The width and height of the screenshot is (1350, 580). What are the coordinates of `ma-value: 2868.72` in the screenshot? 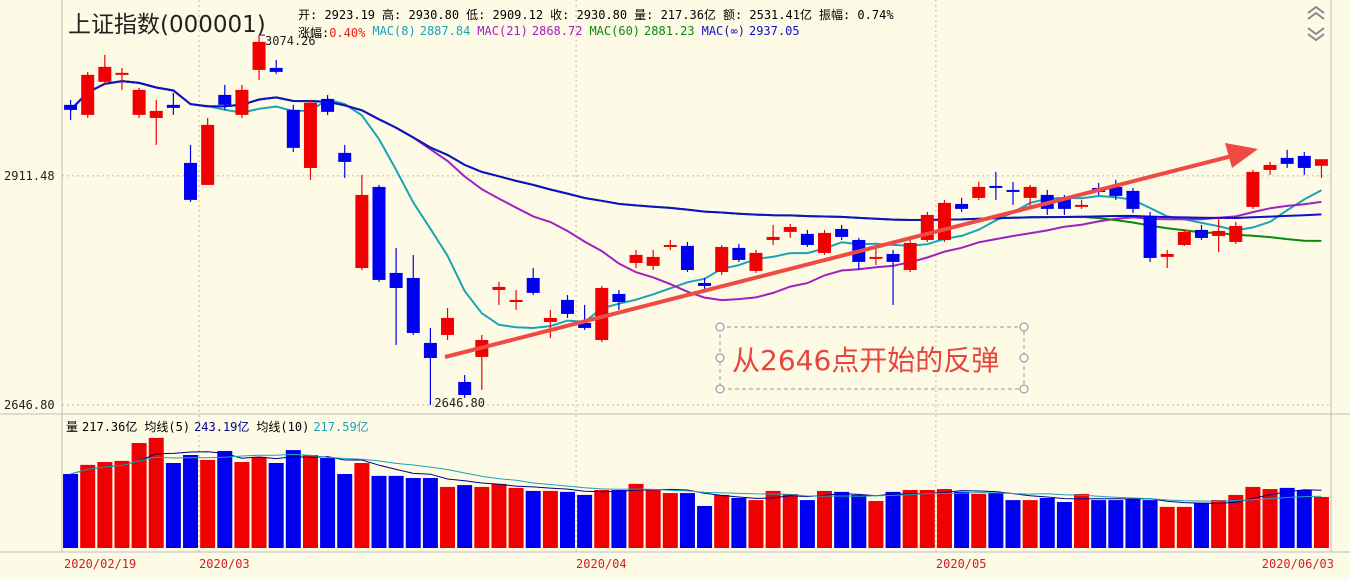 It's located at (557, 31).